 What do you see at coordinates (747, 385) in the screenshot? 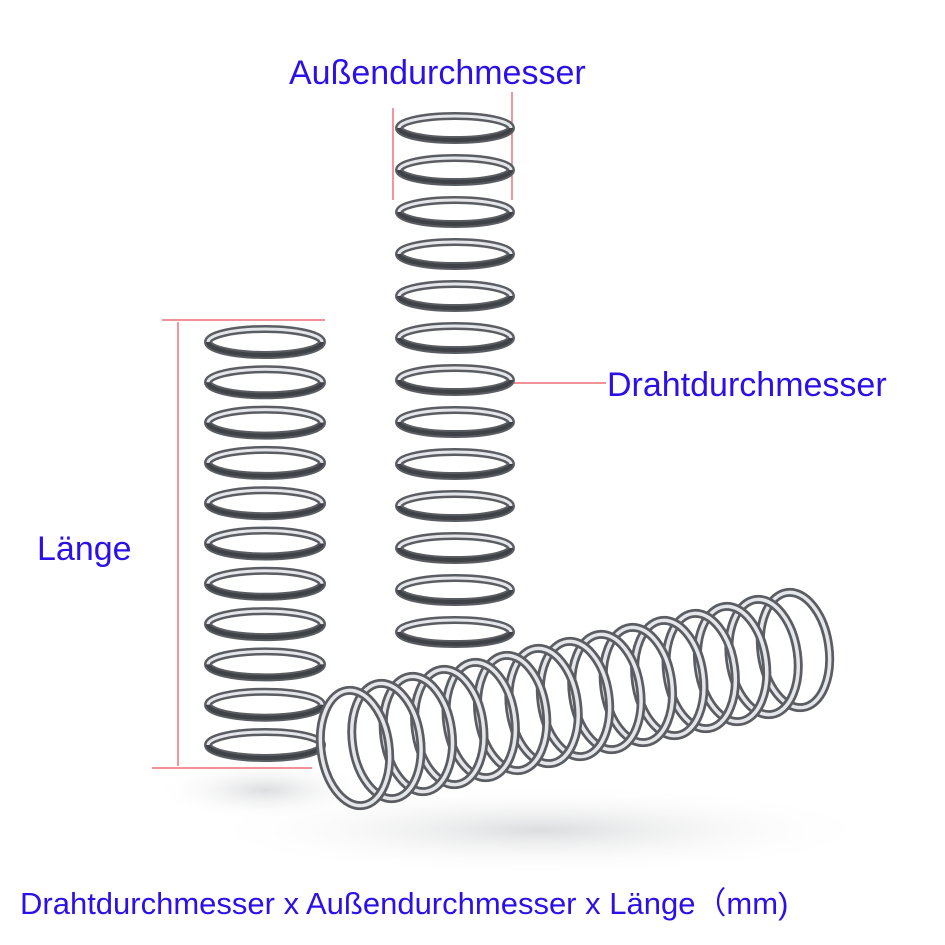
I see `wire-diameter-label: Drahtdurchmesser` at bounding box center [747, 385].